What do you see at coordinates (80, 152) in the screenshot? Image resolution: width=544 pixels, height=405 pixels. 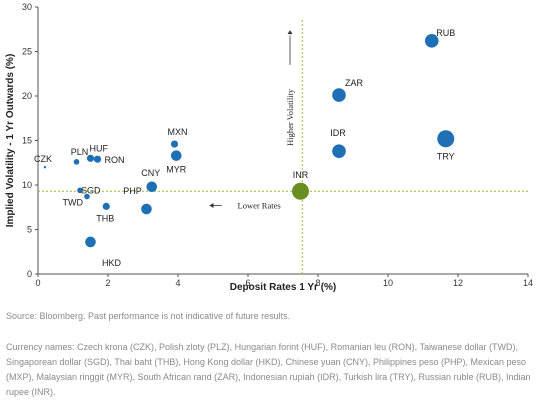 I see `data-label-pln: PLN` at bounding box center [80, 152].